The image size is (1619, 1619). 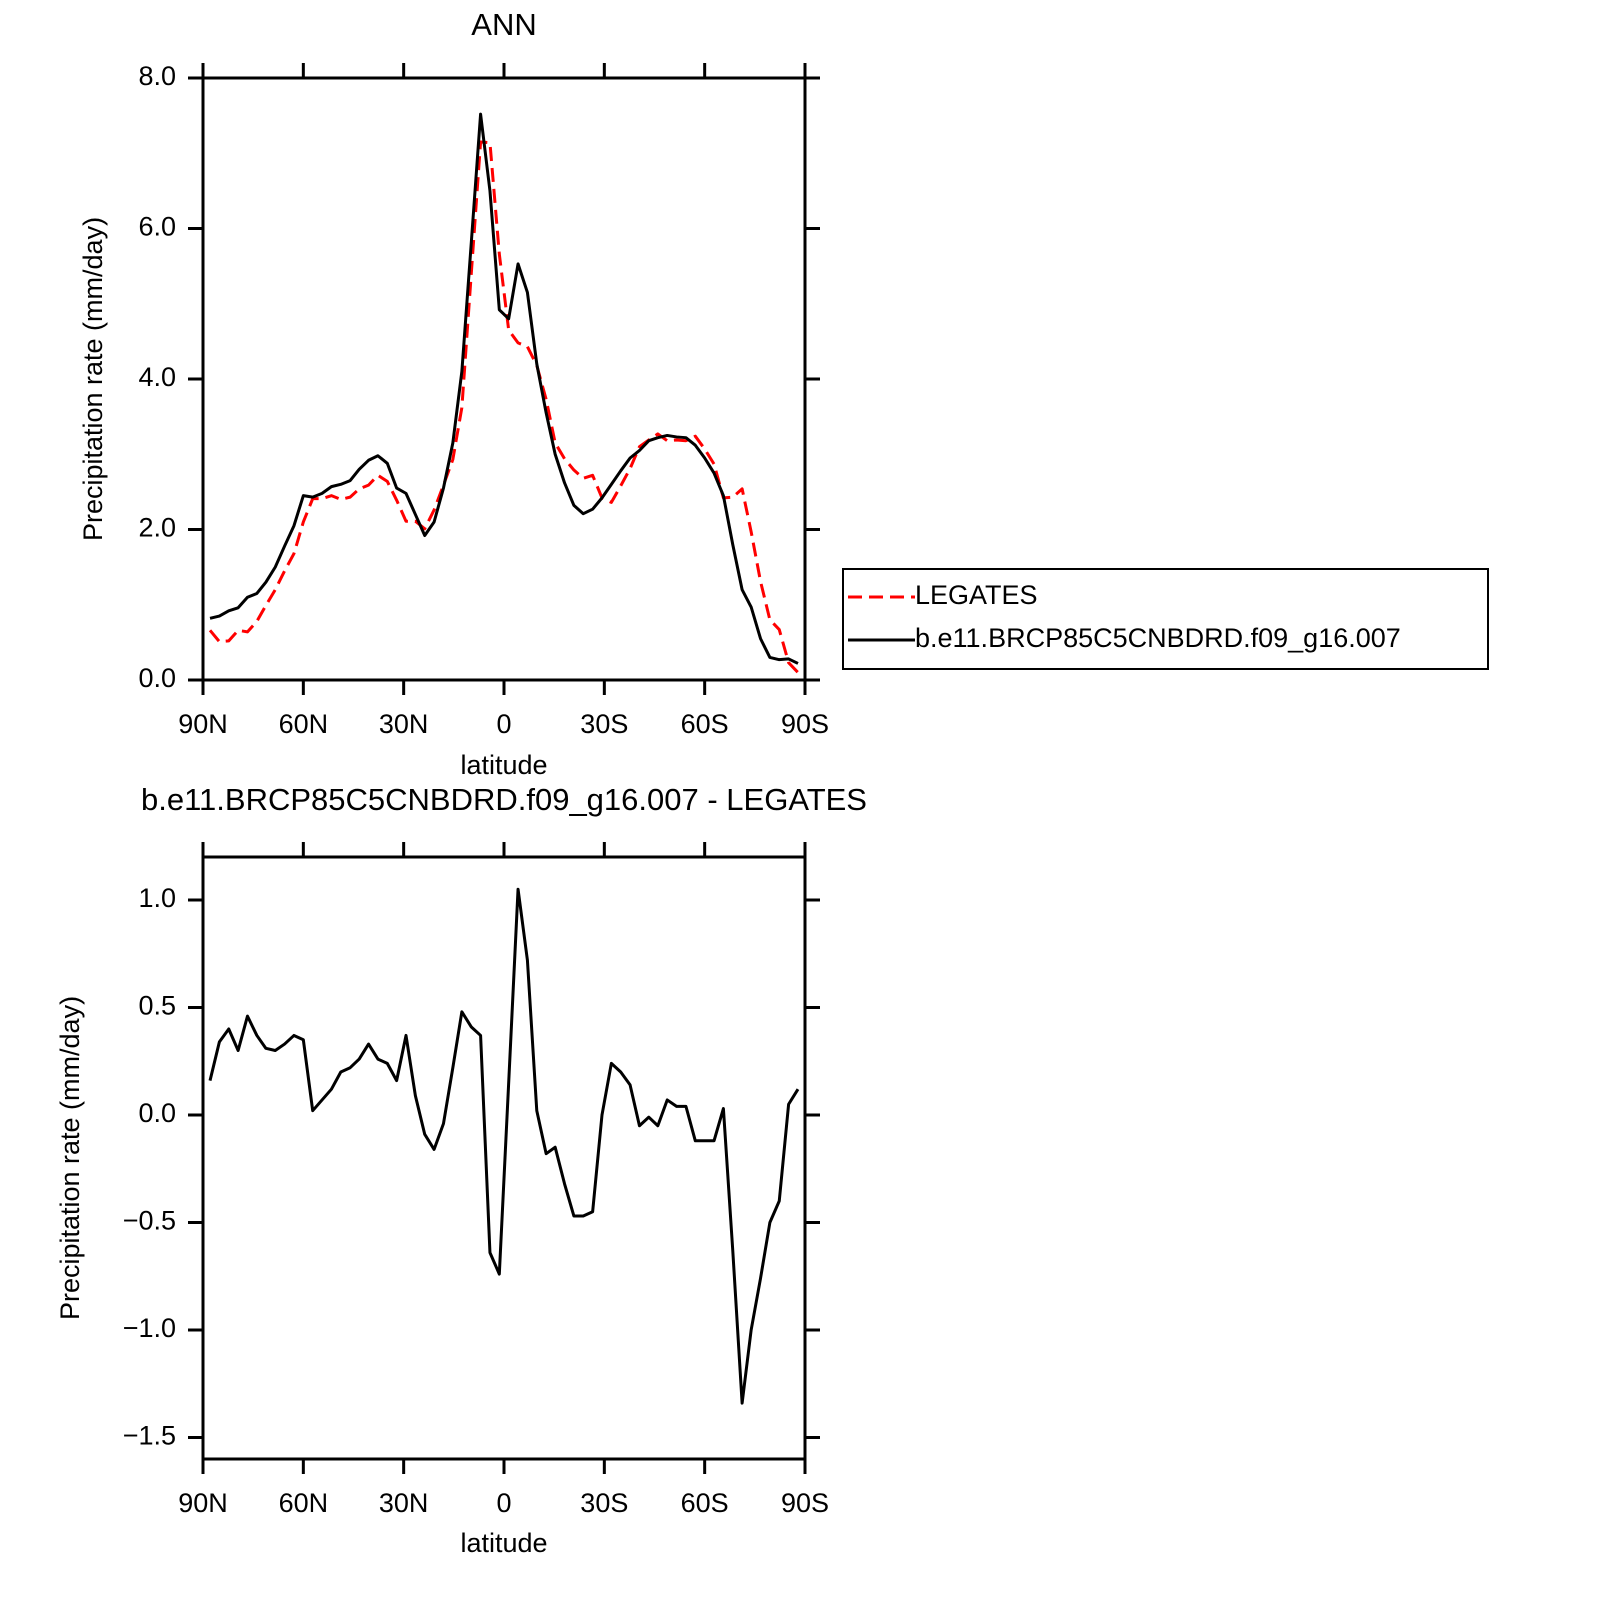 I want to click on legend: LEGATES b.e11.BRCP85C5CNBDRD.f09_g16.007, so click(x=1165, y=619).